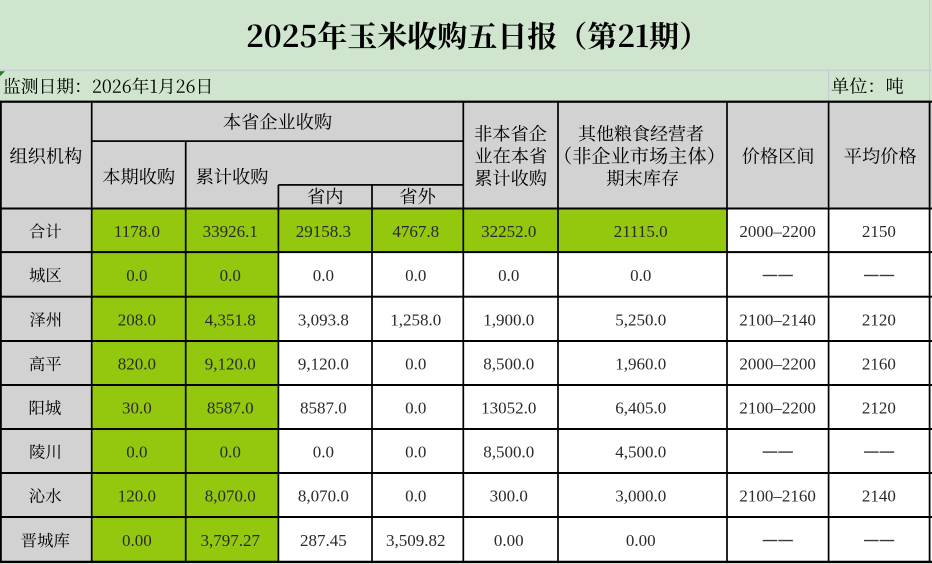 This screenshot has height=564, width=932. What do you see at coordinates (230, 231) in the screenshot?
I see `svg-text: 33926.1` at bounding box center [230, 231].